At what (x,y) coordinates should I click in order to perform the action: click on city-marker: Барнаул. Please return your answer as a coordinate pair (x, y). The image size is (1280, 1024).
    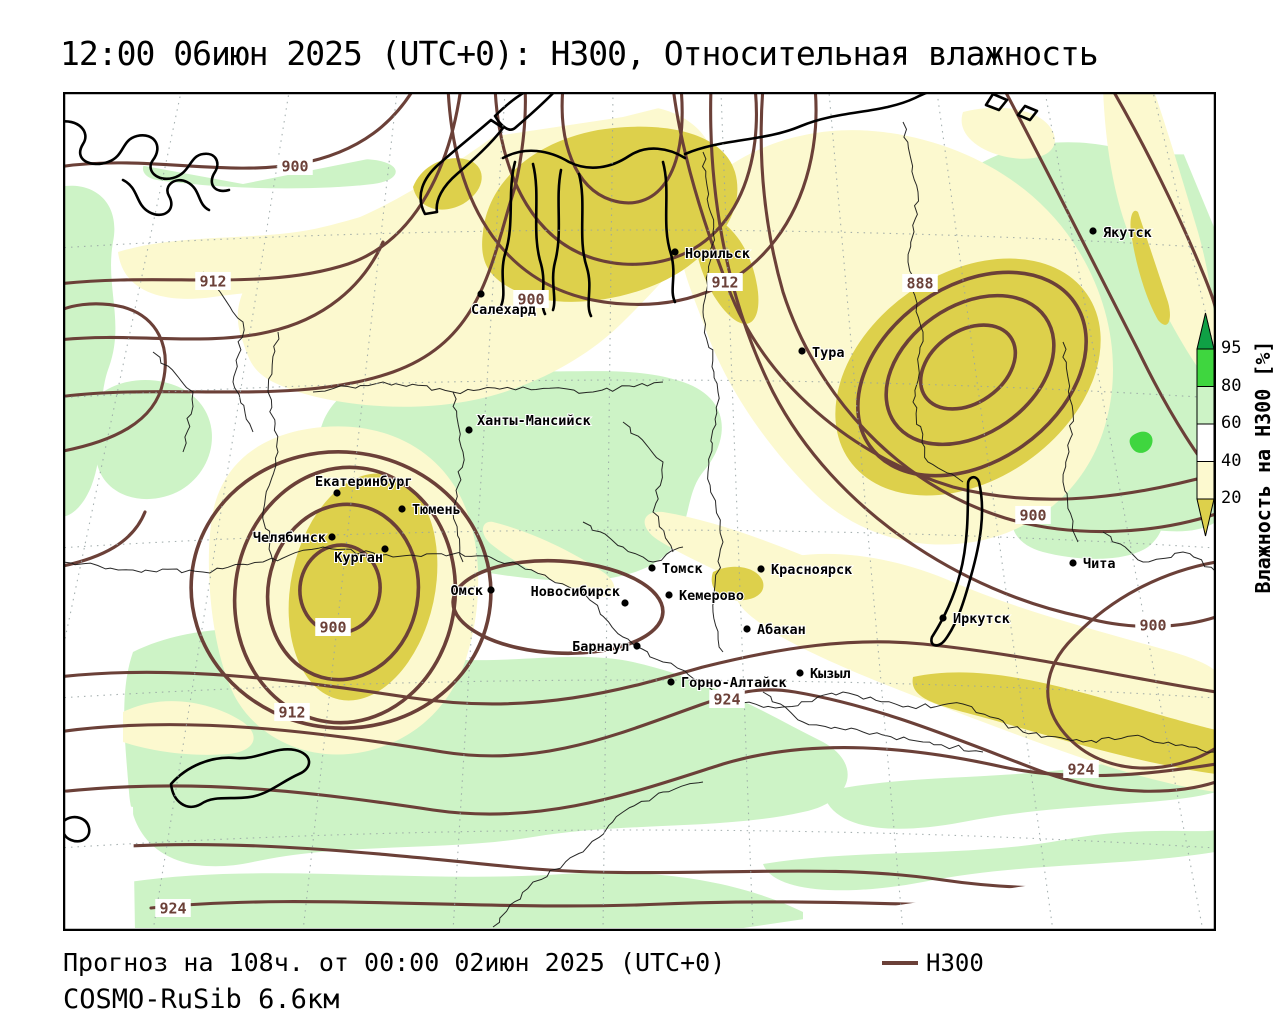
    Looking at the image, I should click on (606, 647).